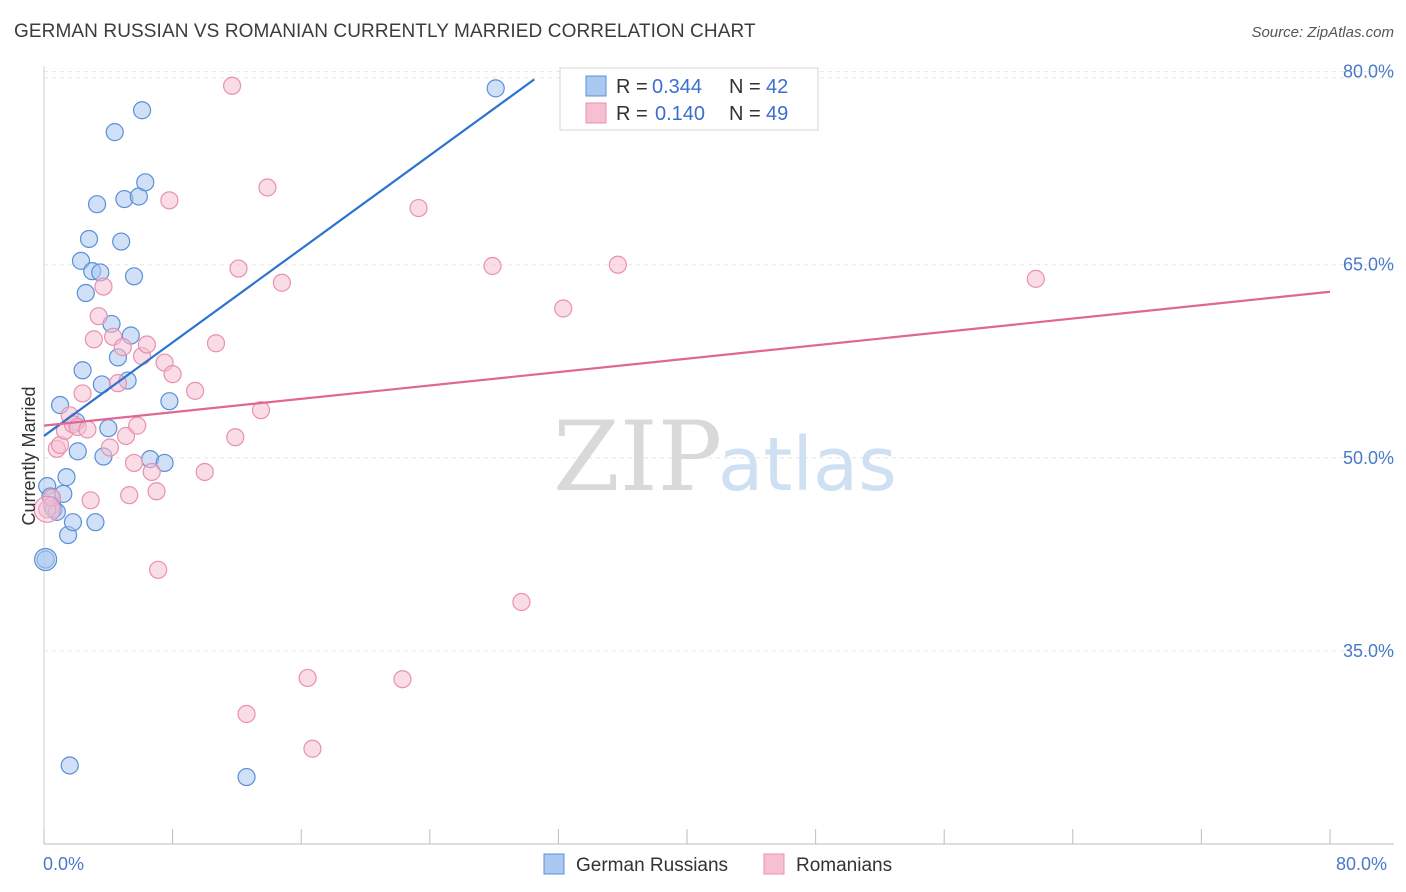 This screenshot has width=1406, height=892. Describe the element at coordinates (29, 455) in the screenshot. I see `y-axis-title: Currently Married` at that location.